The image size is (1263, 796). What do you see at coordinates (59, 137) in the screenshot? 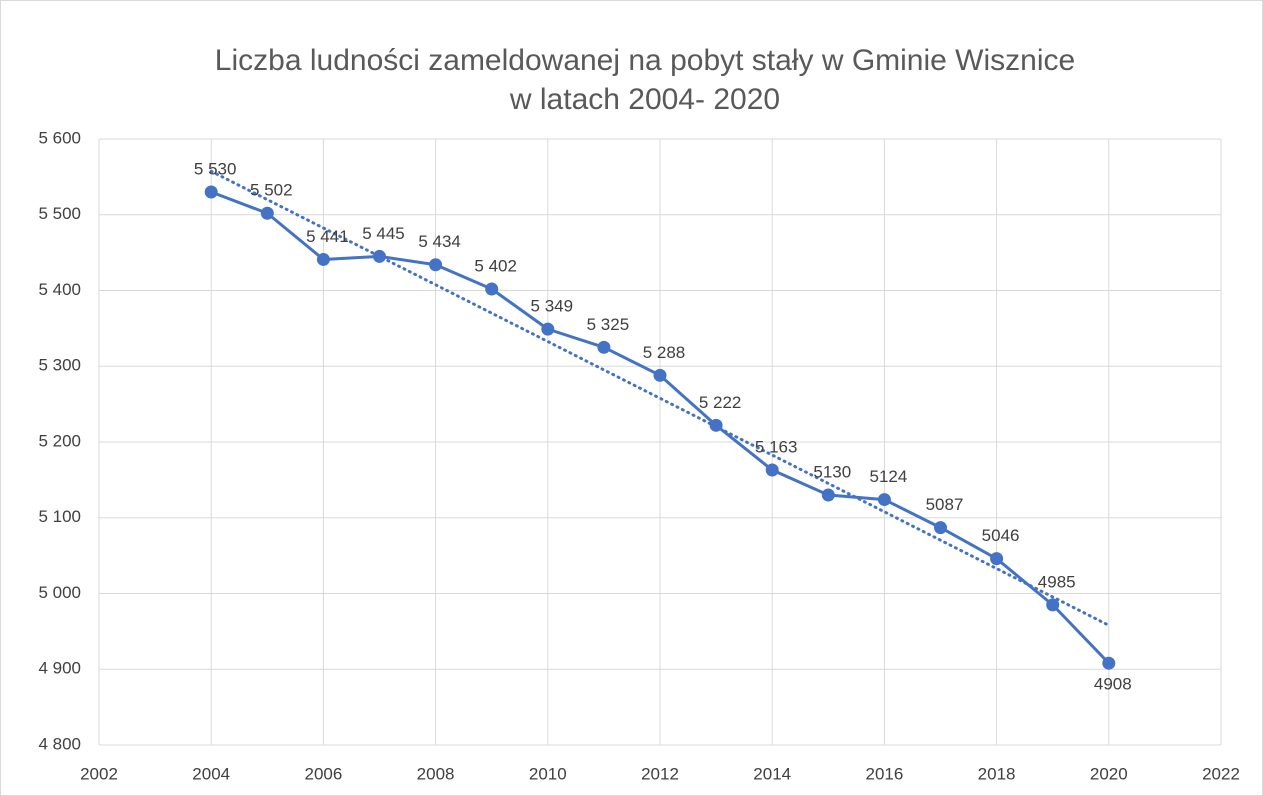
I see `y-tick-label: 5 600` at bounding box center [59, 137].